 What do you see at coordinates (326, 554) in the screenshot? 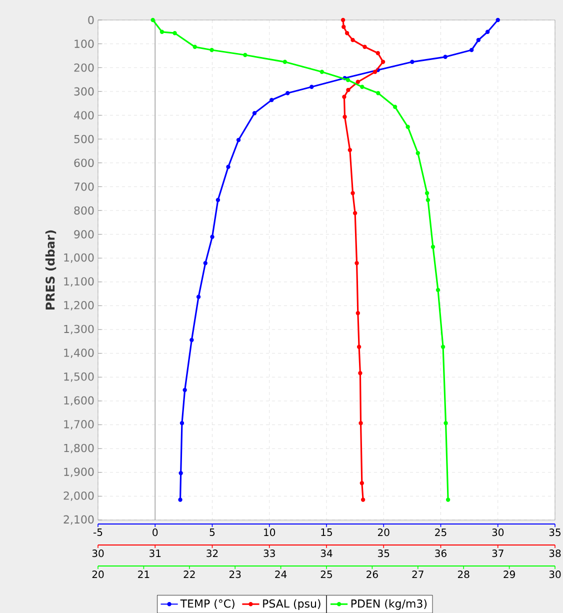
I see `x2-tick-label: 34` at bounding box center [326, 554].